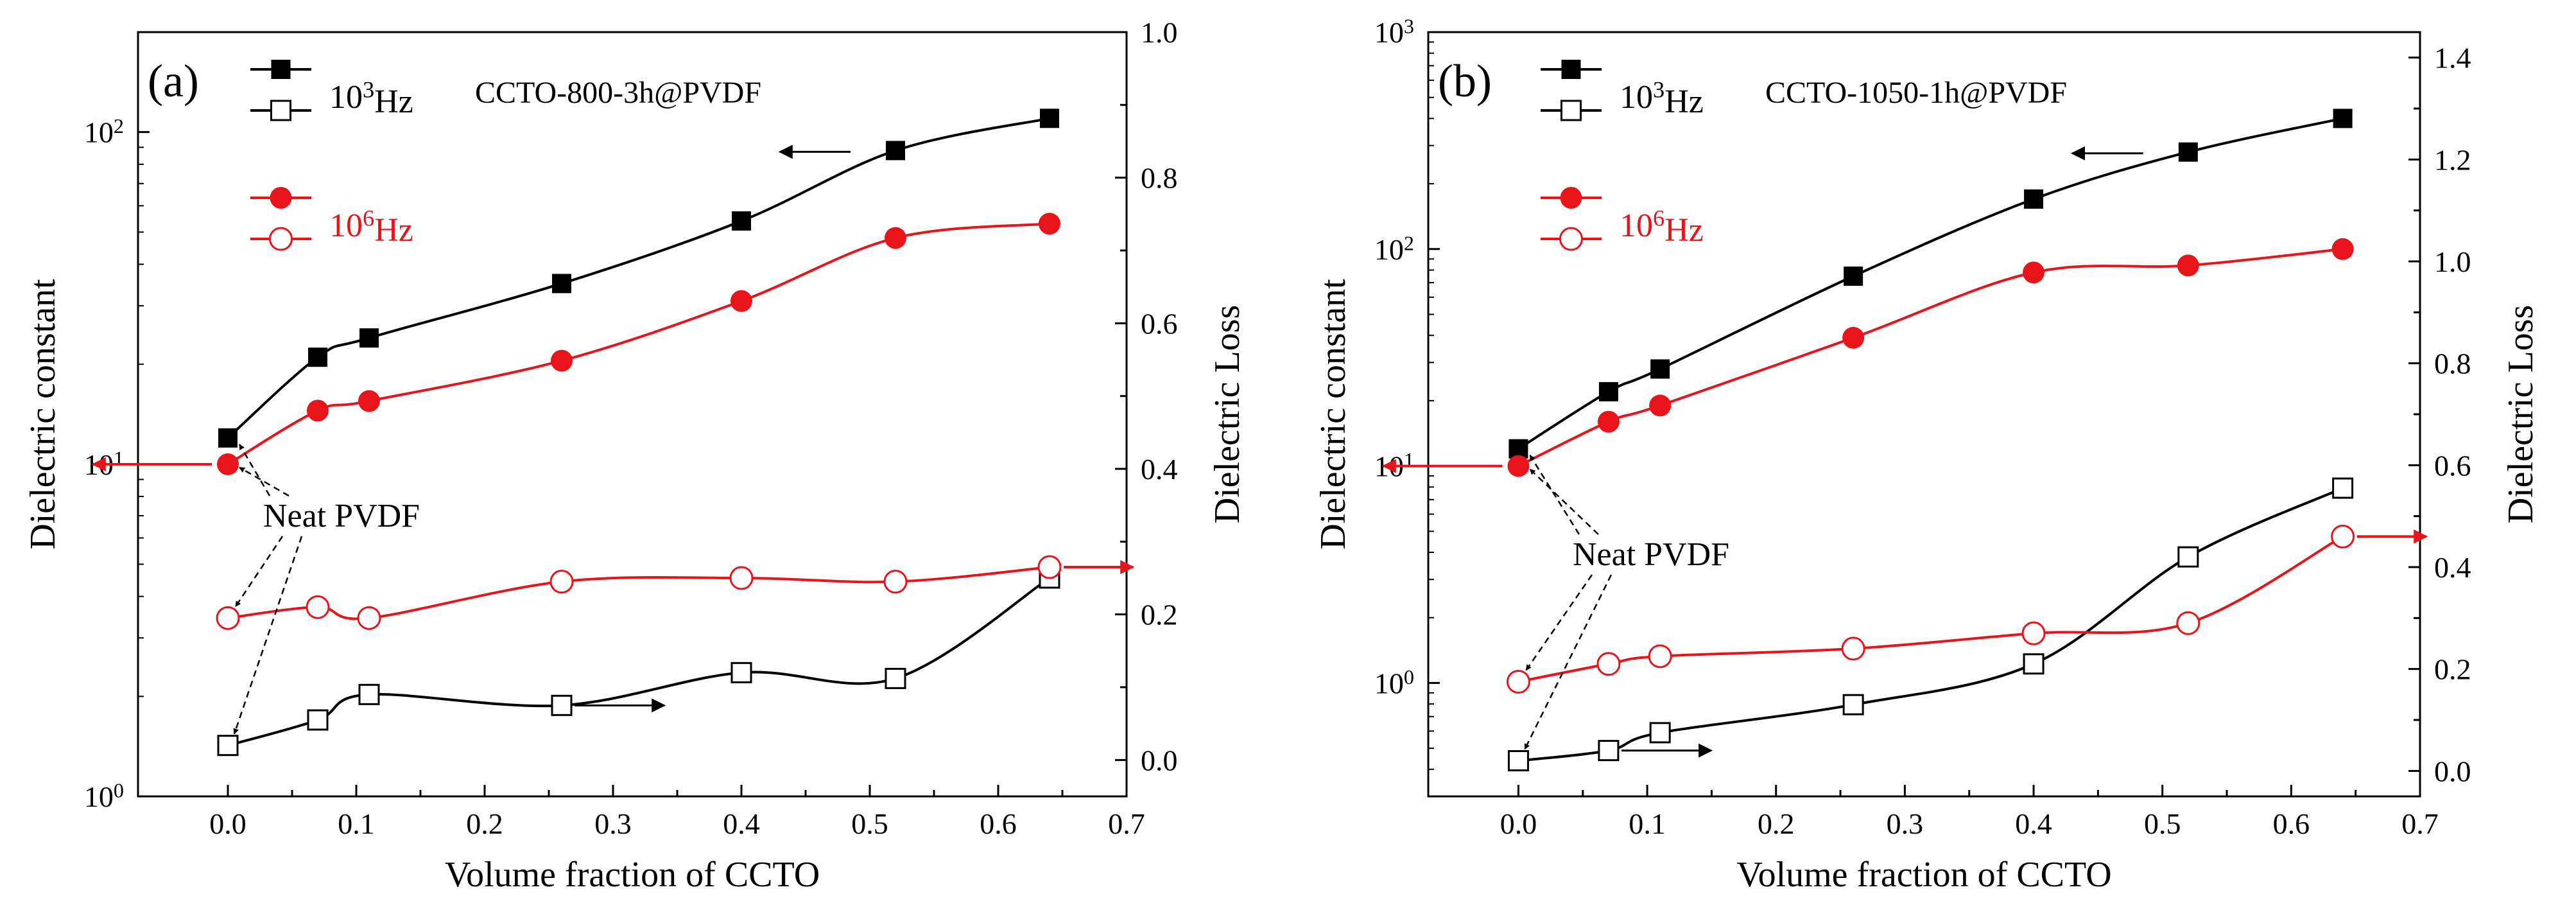 The height and width of the screenshot is (903, 2576). I want to click on x-tick-label: 0.1, so click(1648, 823).